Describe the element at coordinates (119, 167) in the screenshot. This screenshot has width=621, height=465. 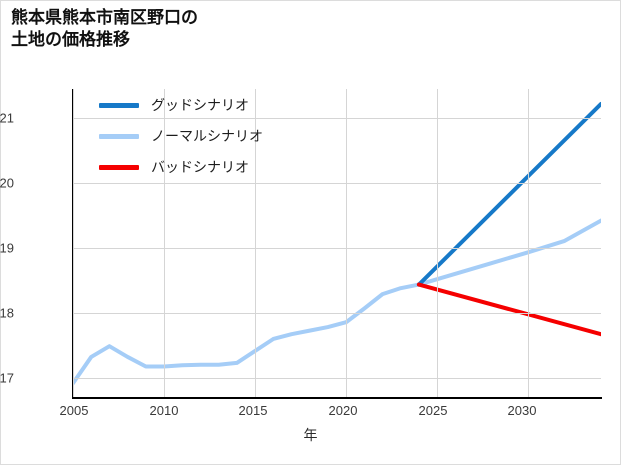
I see `legend-swatch-bad` at that location.